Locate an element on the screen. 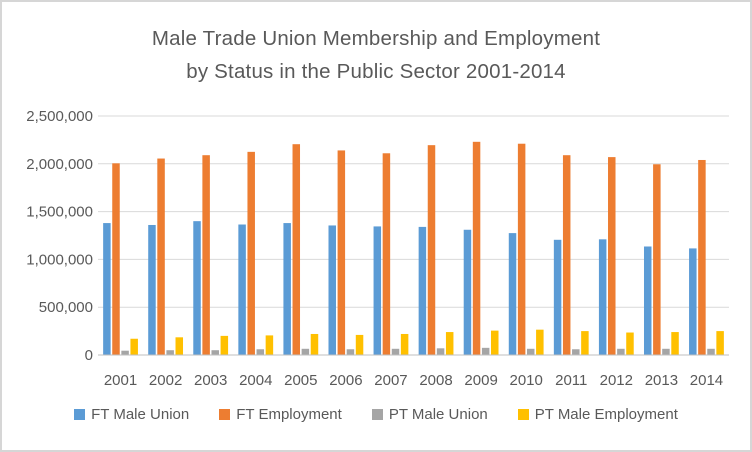 The width and height of the screenshot is (752, 452). bar-pt-male-employment-2009 is located at coordinates (495, 342).